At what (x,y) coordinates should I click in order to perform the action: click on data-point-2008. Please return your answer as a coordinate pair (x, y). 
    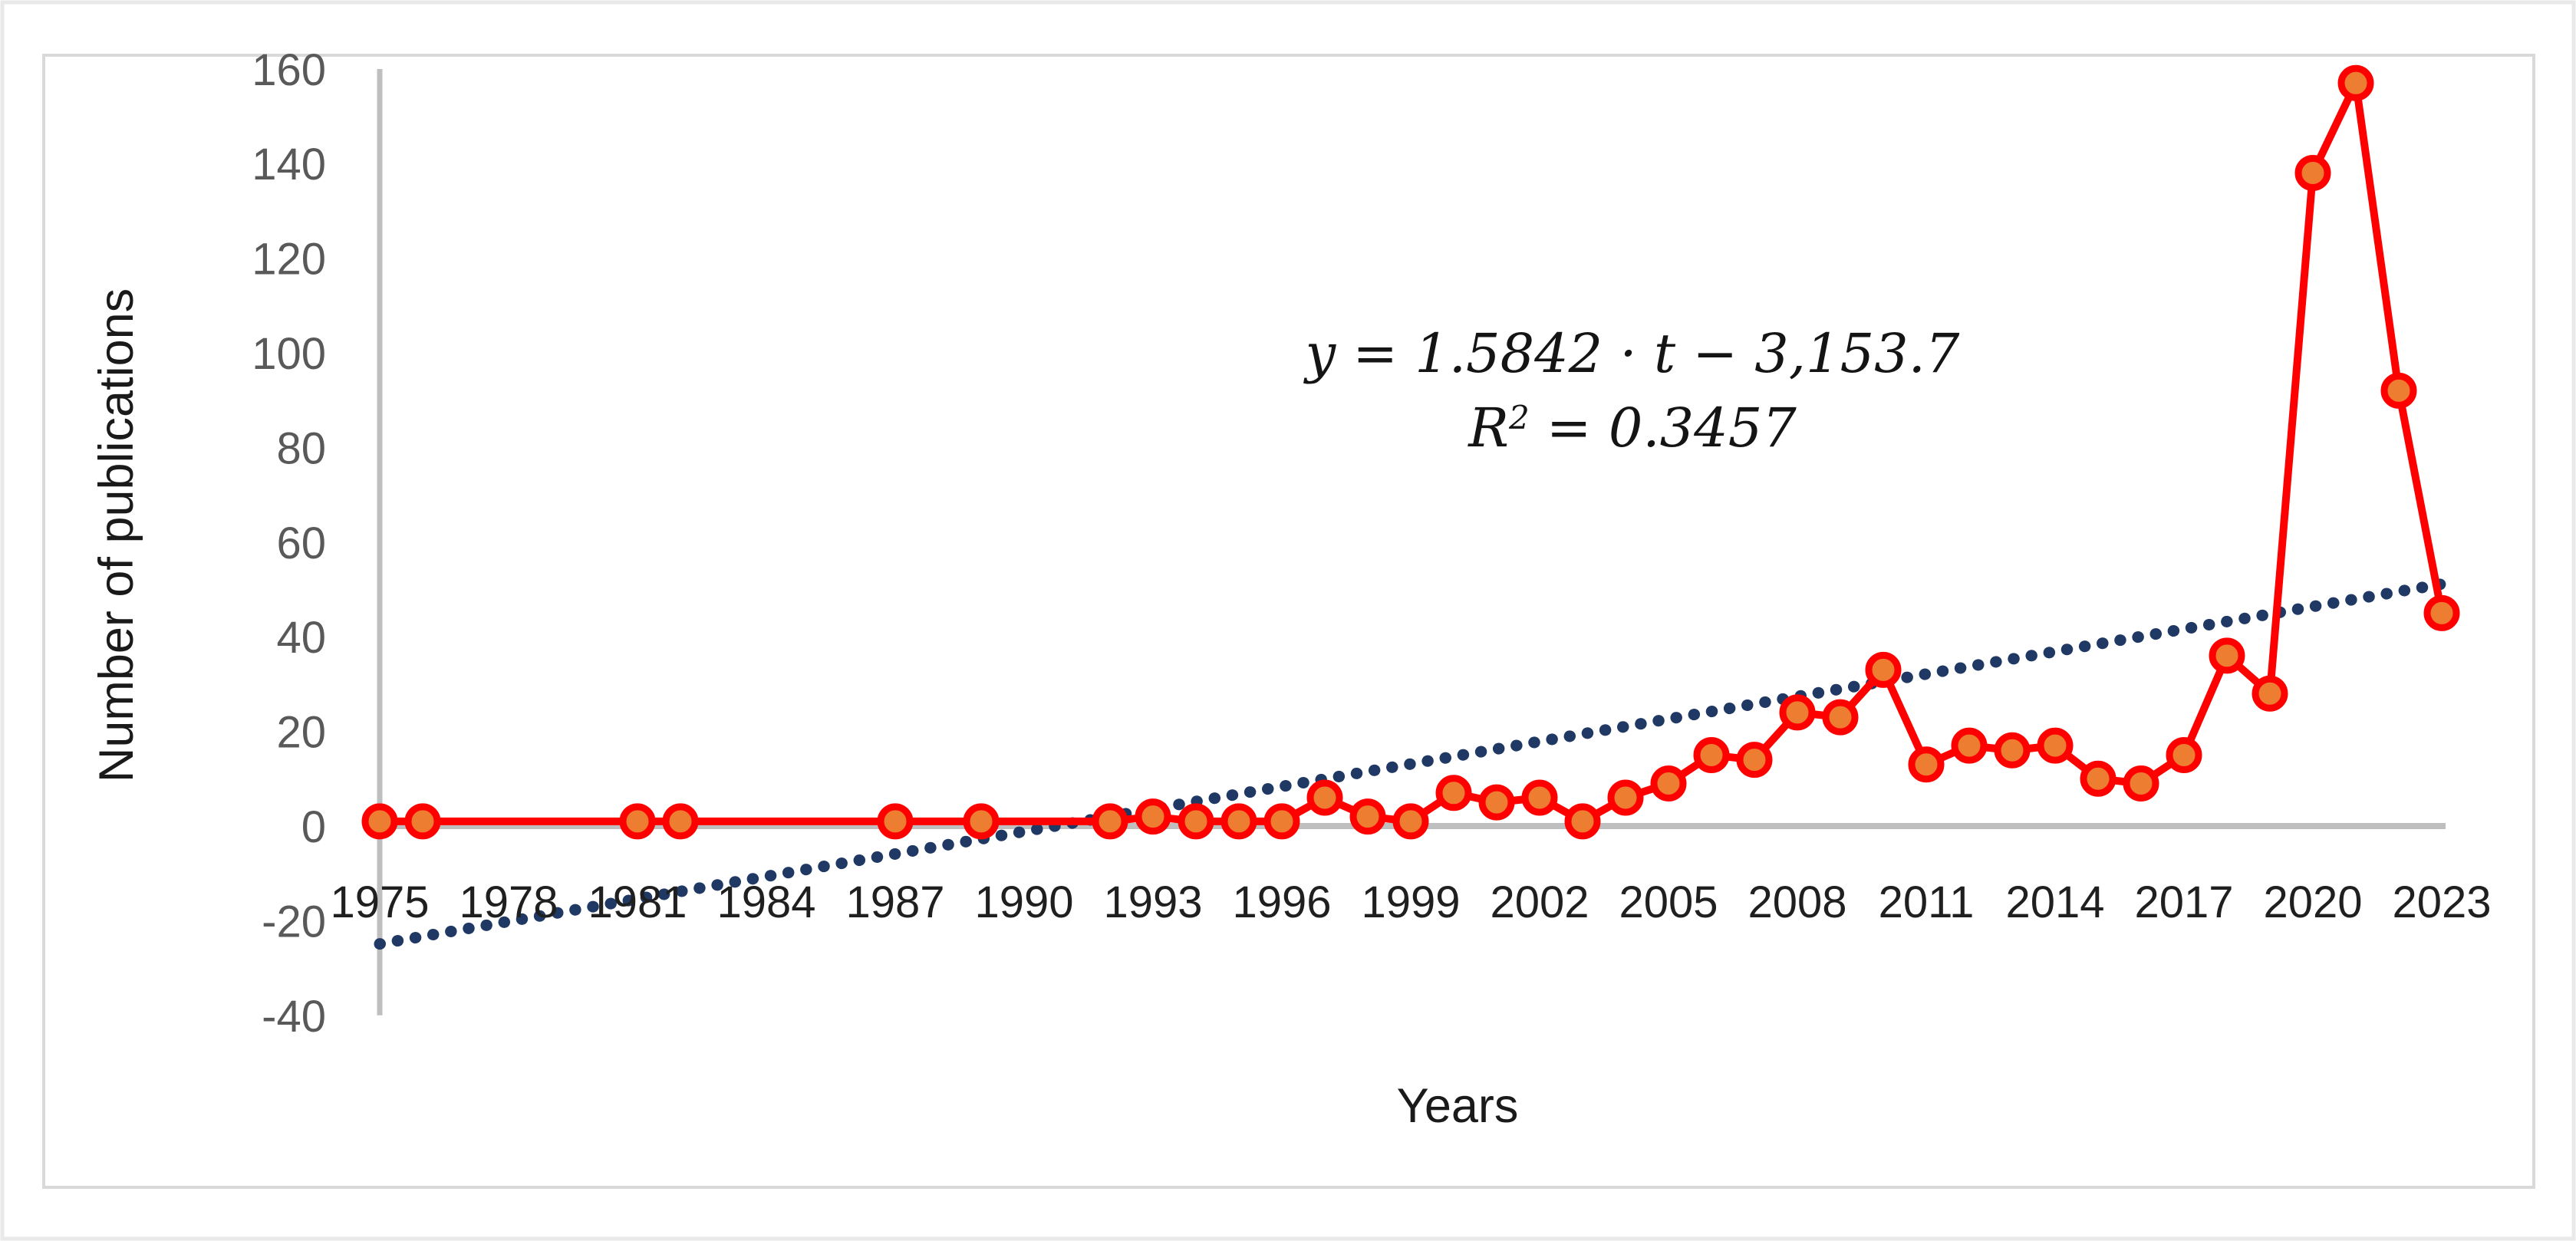
    Looking at the image, I should click on (1797, 713).